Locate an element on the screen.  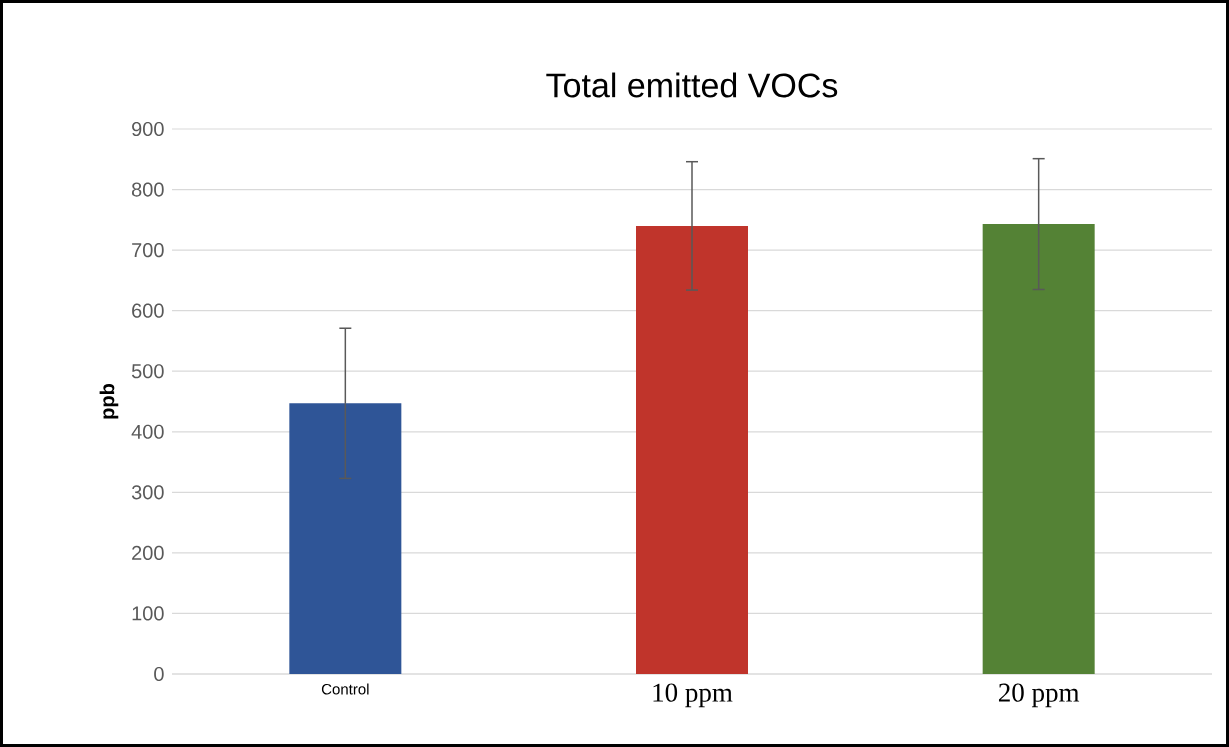
y-tick-label: 400 is located at coordinates (147, 431).